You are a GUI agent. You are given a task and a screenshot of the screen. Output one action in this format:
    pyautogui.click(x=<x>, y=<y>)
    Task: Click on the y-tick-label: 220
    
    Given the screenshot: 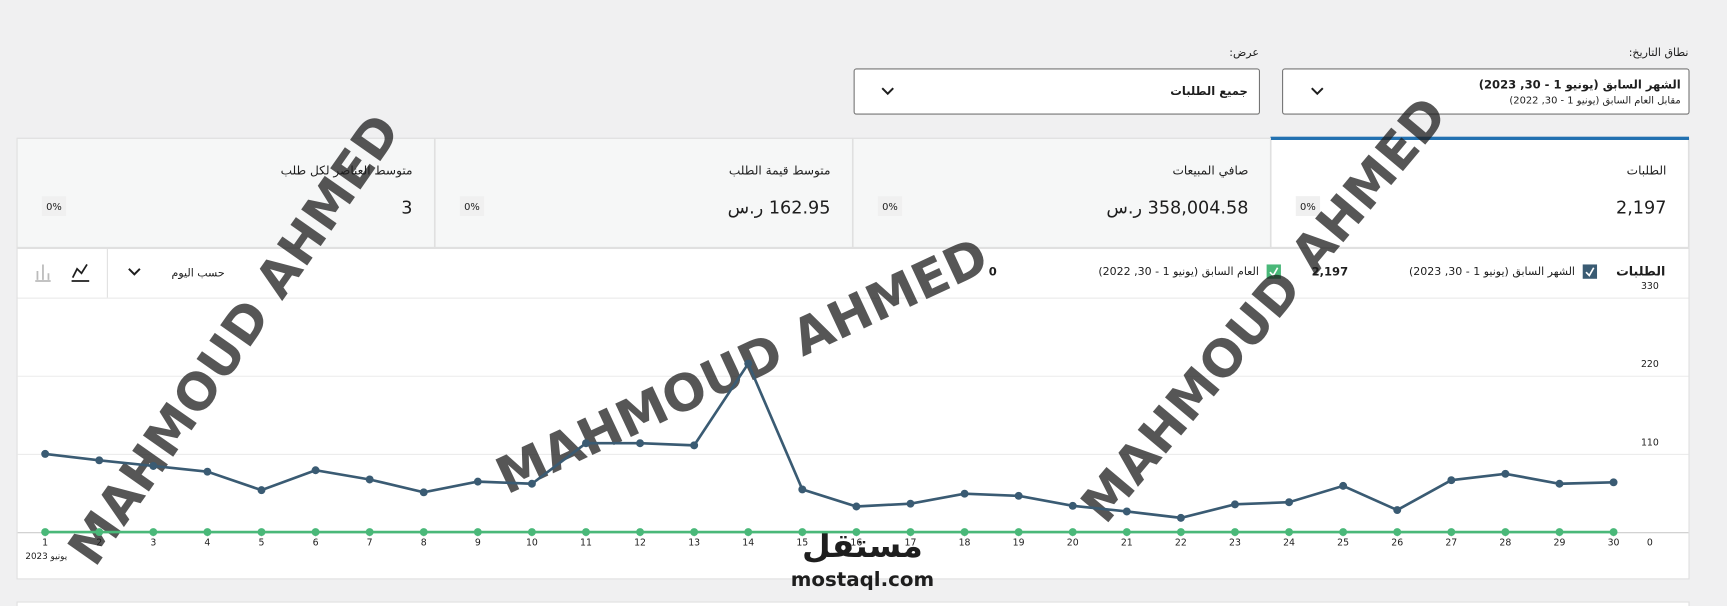 What is the action you would take?
    pyautogui.click(x=1650, y=364)
    